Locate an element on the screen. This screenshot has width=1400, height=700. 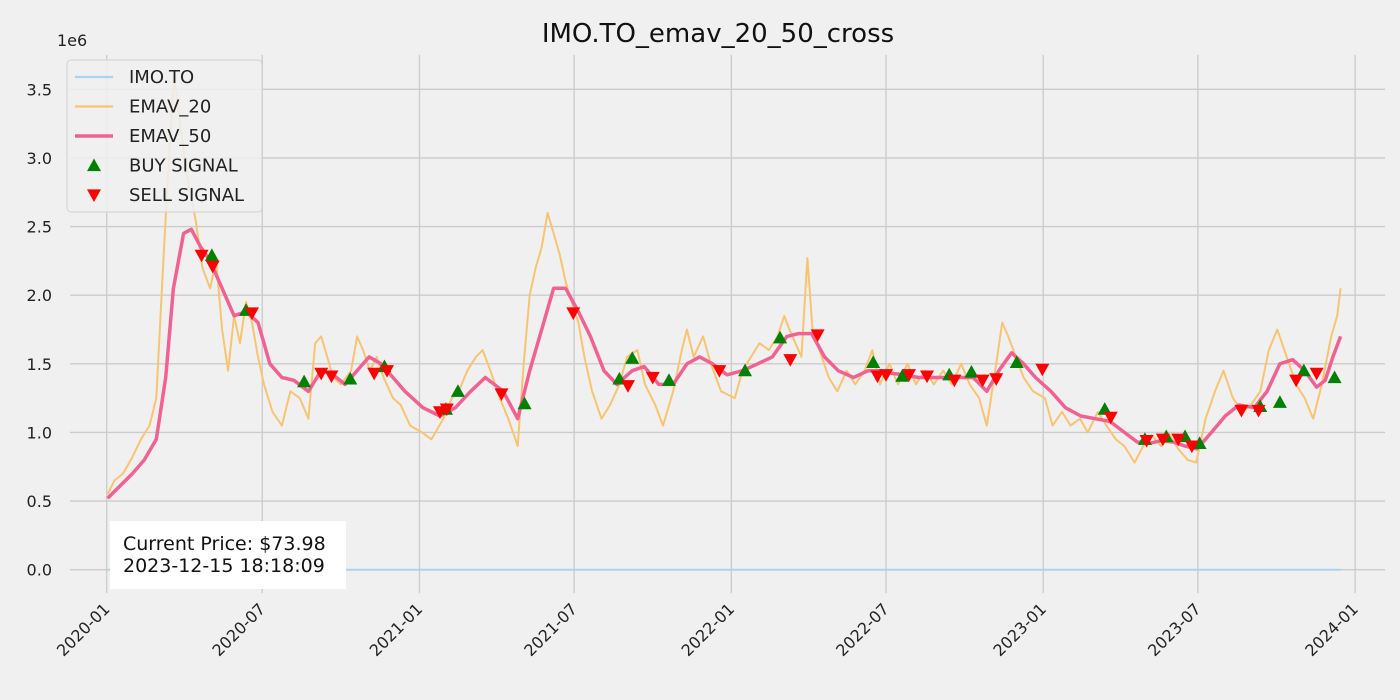
legend-marker-down is located at coordinates (94, 195).